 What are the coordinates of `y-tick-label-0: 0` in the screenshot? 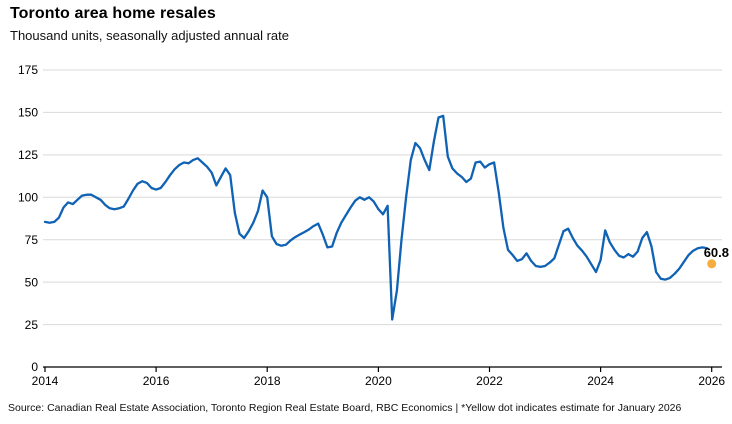 It's located at (34, 367).